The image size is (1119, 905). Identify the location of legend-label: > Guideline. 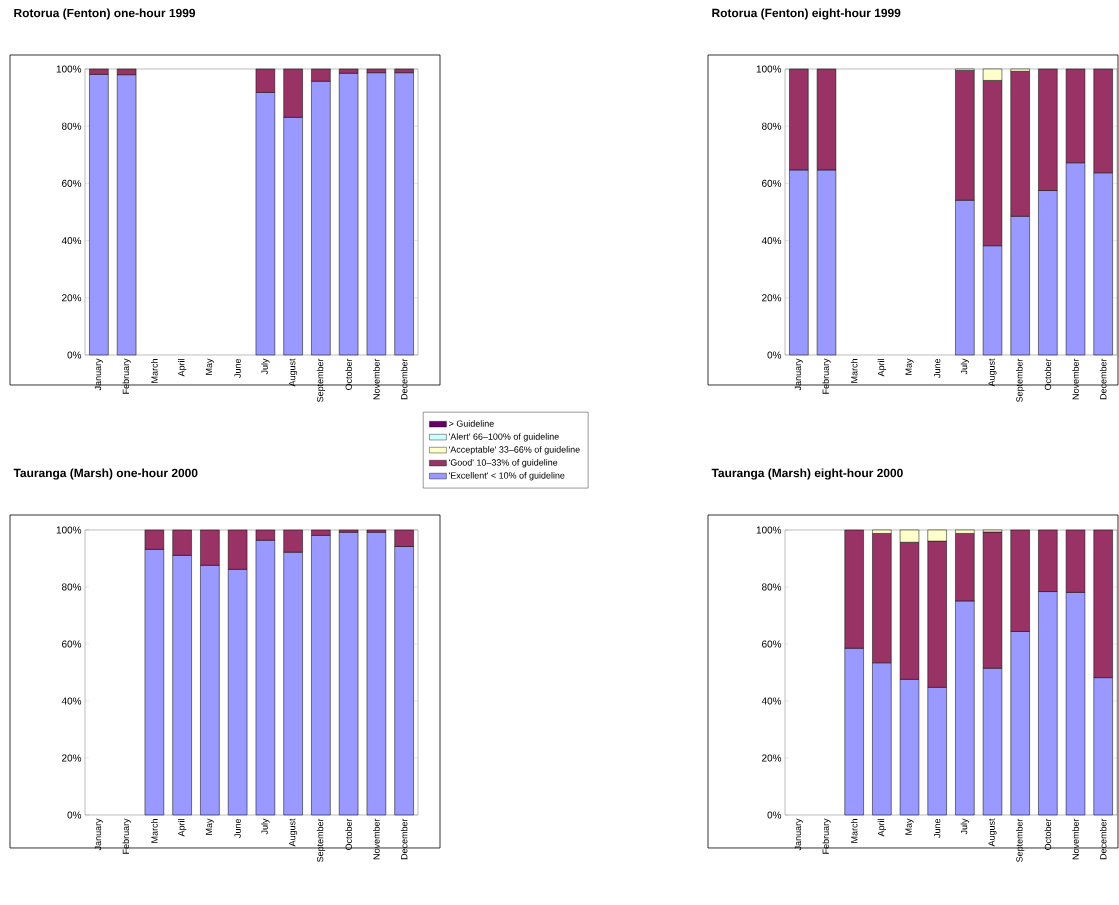
(471, 423).